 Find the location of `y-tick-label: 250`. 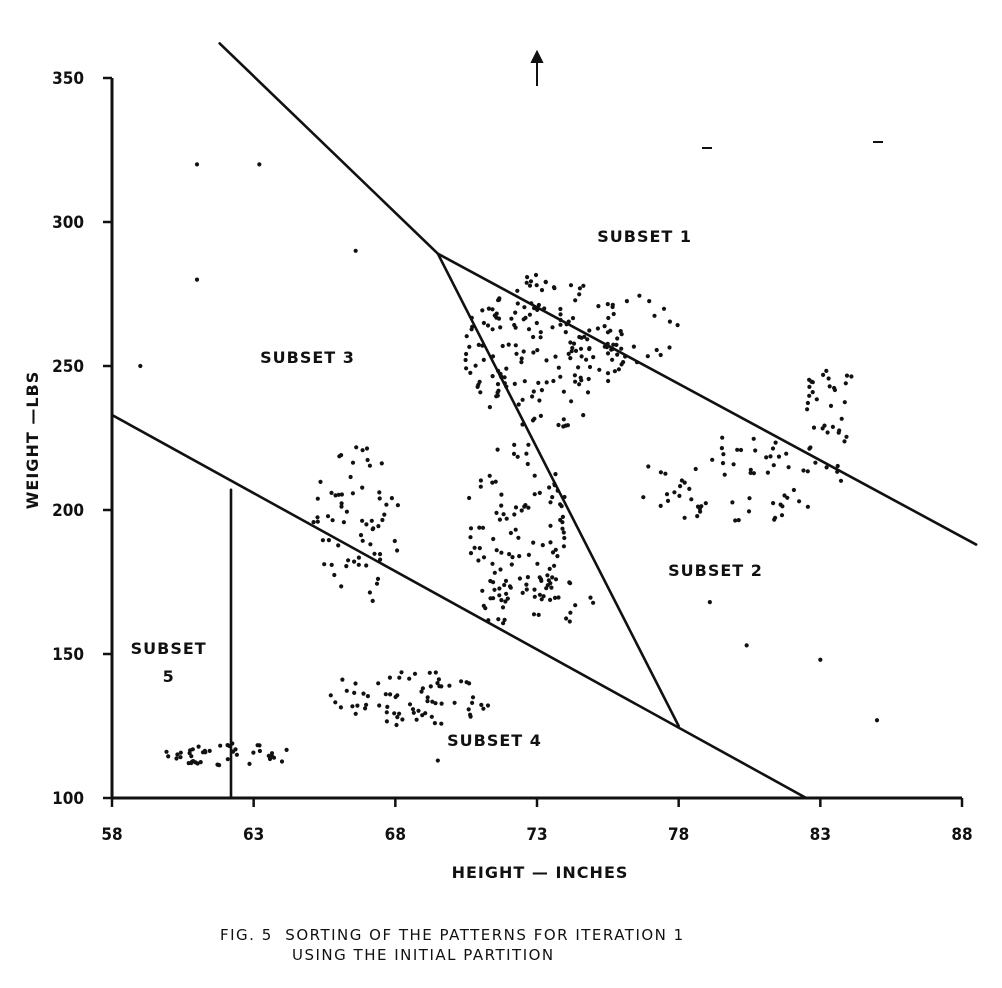

y-tick-label: 250 is located at coordinates (68, 367).